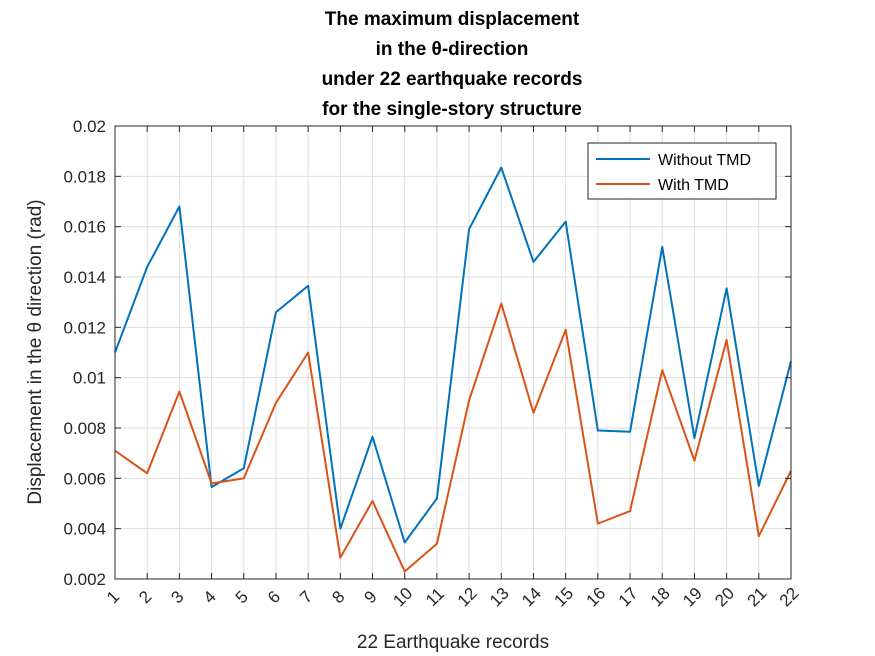 This screenshot has width=875, height=656. I want to click on legend-box, so click(682, 171).